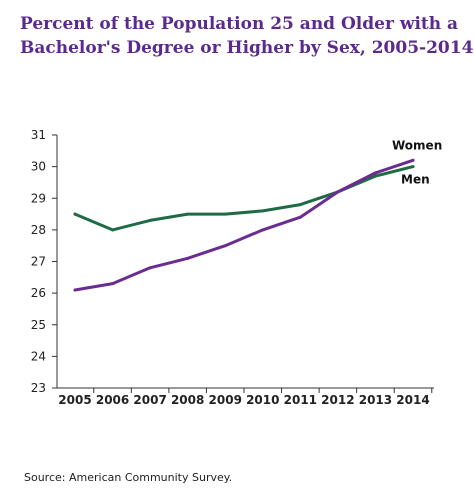 This screenshot has width=474, height=501. Describe the element at coordinates (417, 145) in the screenshot. I see `series-label-women: Women` at that location.